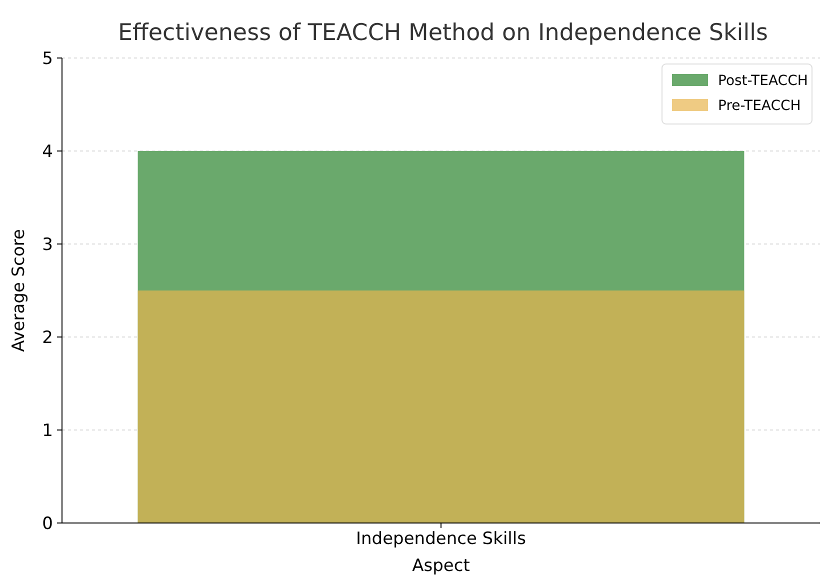 This screenshot has height=575, width=832. Describe the element at coordinates (47, 430) in the screenshot. I see `y-tick-label: 1` at that location.